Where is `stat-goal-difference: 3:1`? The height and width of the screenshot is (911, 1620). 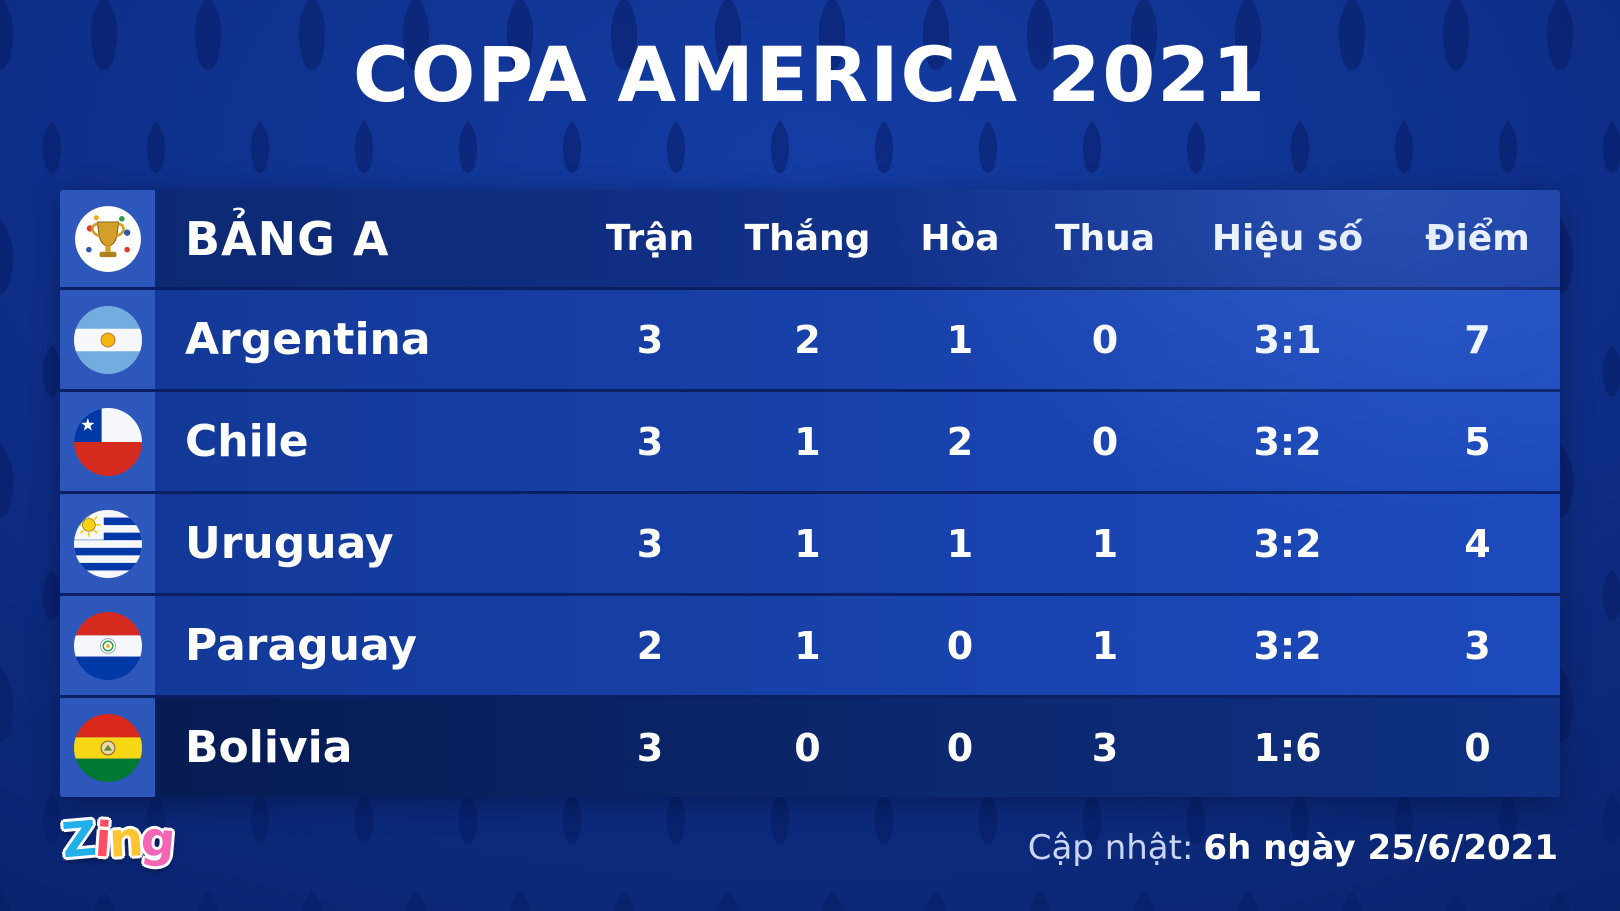
stat-goal-difference: 3:1 is located at coordinates (1287, 339).